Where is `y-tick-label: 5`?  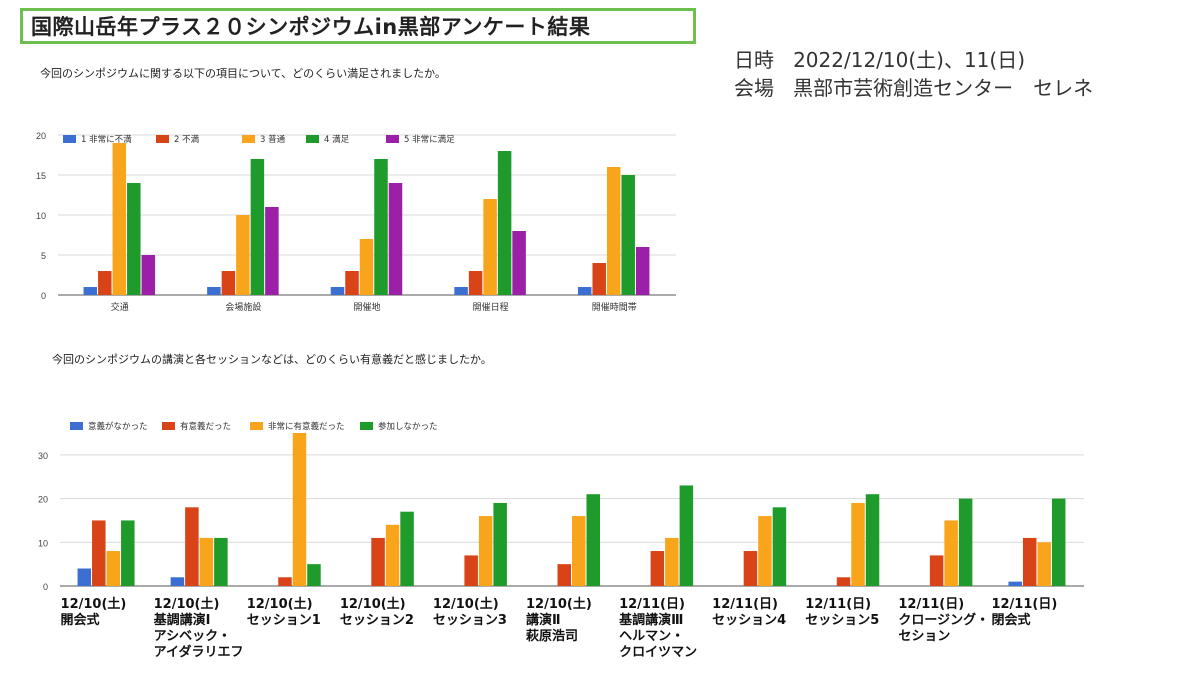 y-tick-label: 5 is located at coordinates (43, 256).